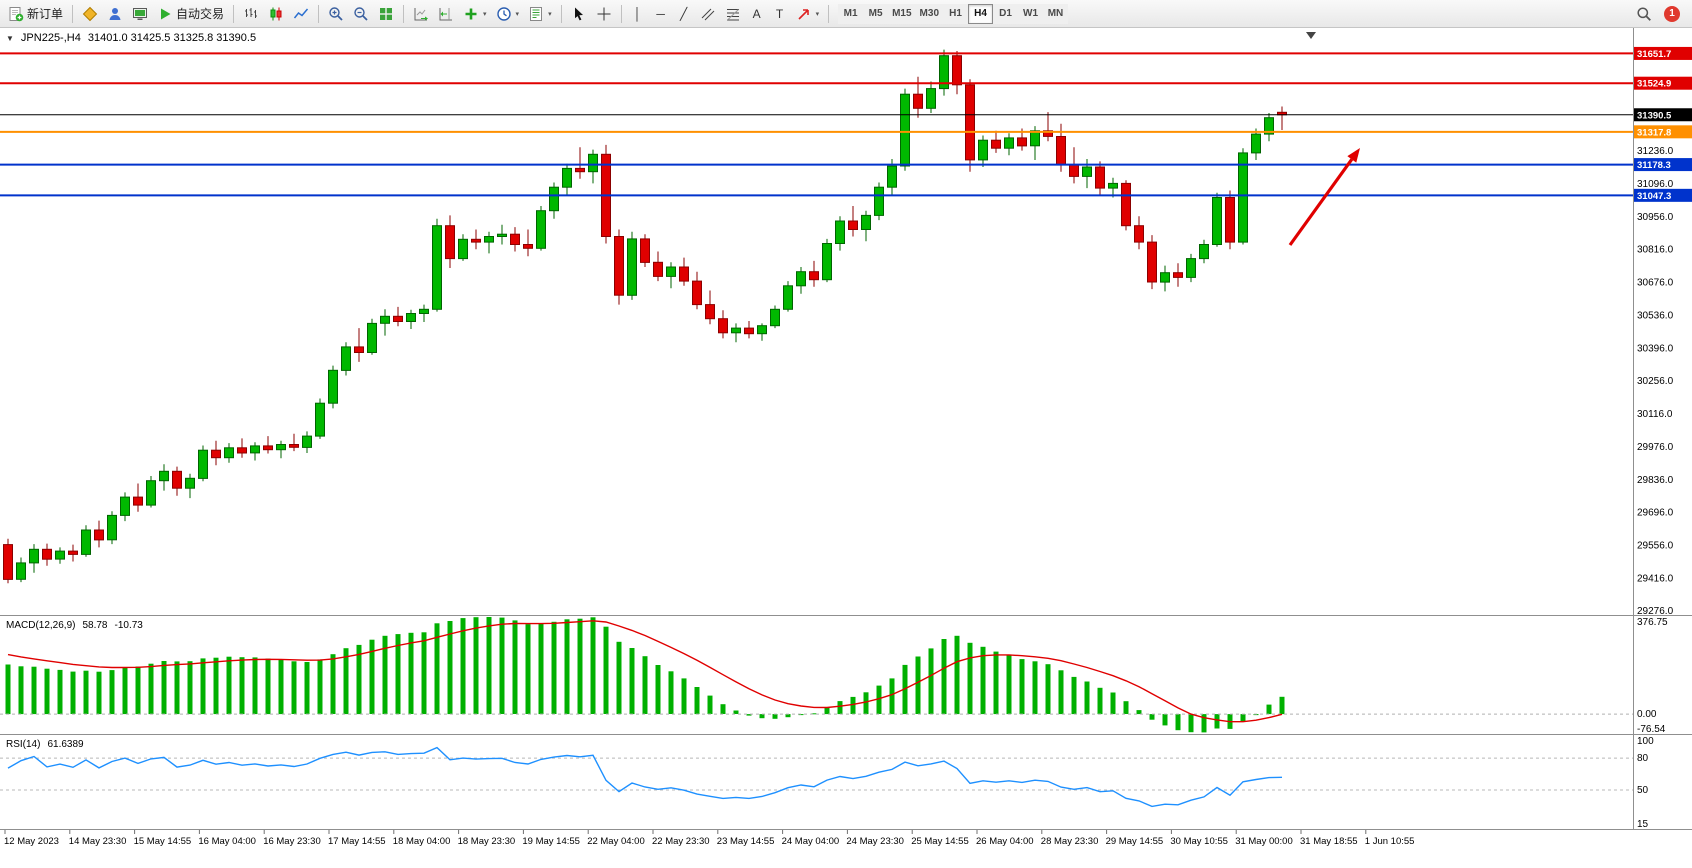  I want to click on svg-text: 29416.0, so click(1655, 578).